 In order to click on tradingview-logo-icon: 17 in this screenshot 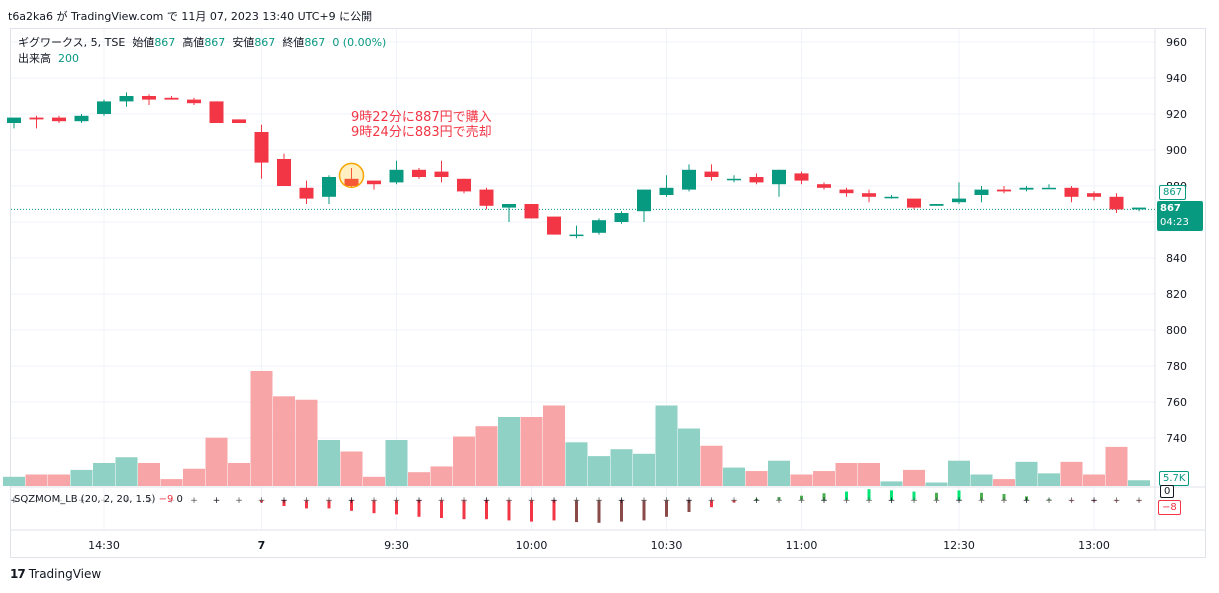, I will do `click(18, 574)`.